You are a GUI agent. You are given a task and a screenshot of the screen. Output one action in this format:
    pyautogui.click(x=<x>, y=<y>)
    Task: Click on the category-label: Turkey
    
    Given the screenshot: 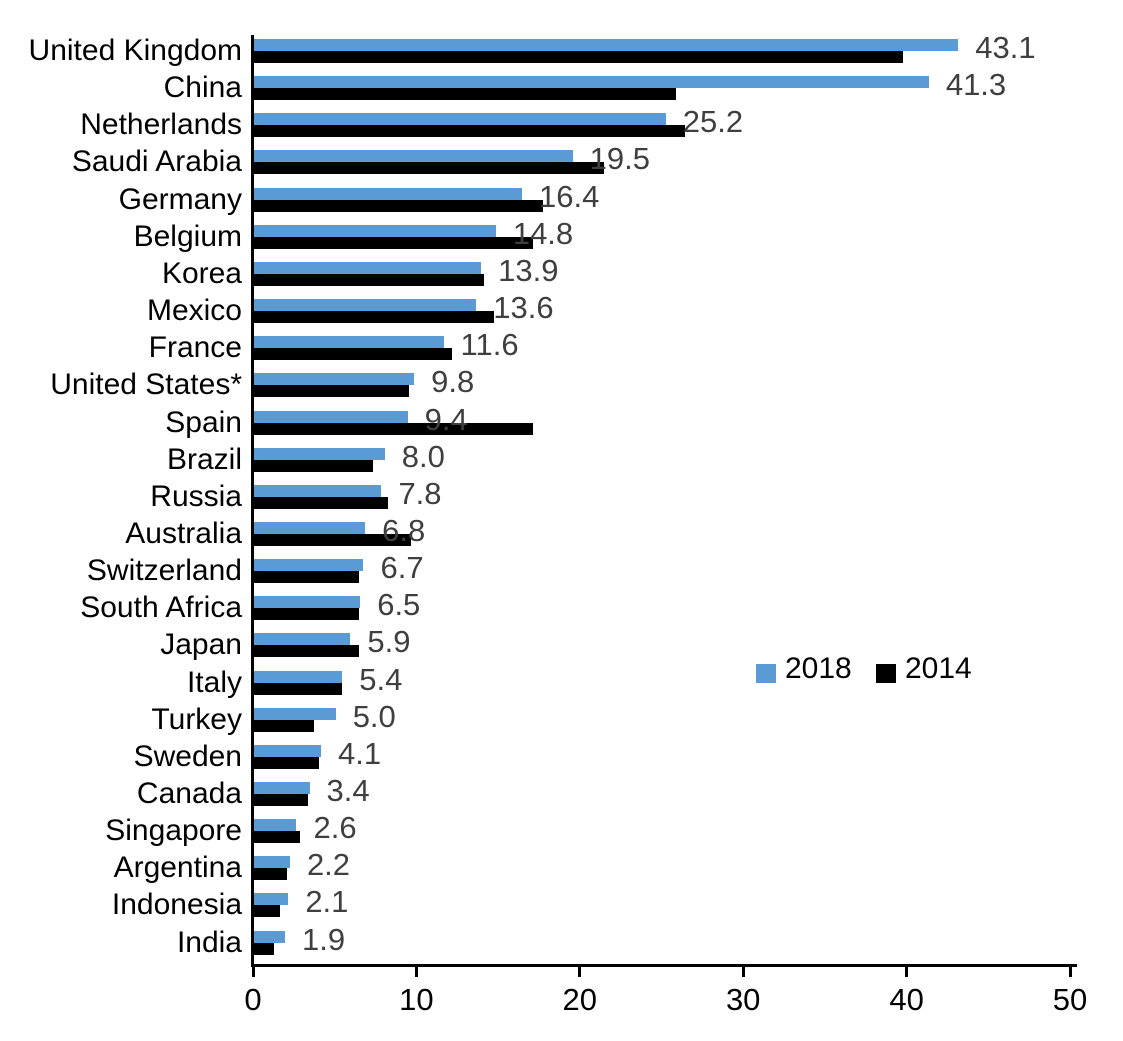 What is the action you would take?
    pyautogui.click(x=196, y=719)
    